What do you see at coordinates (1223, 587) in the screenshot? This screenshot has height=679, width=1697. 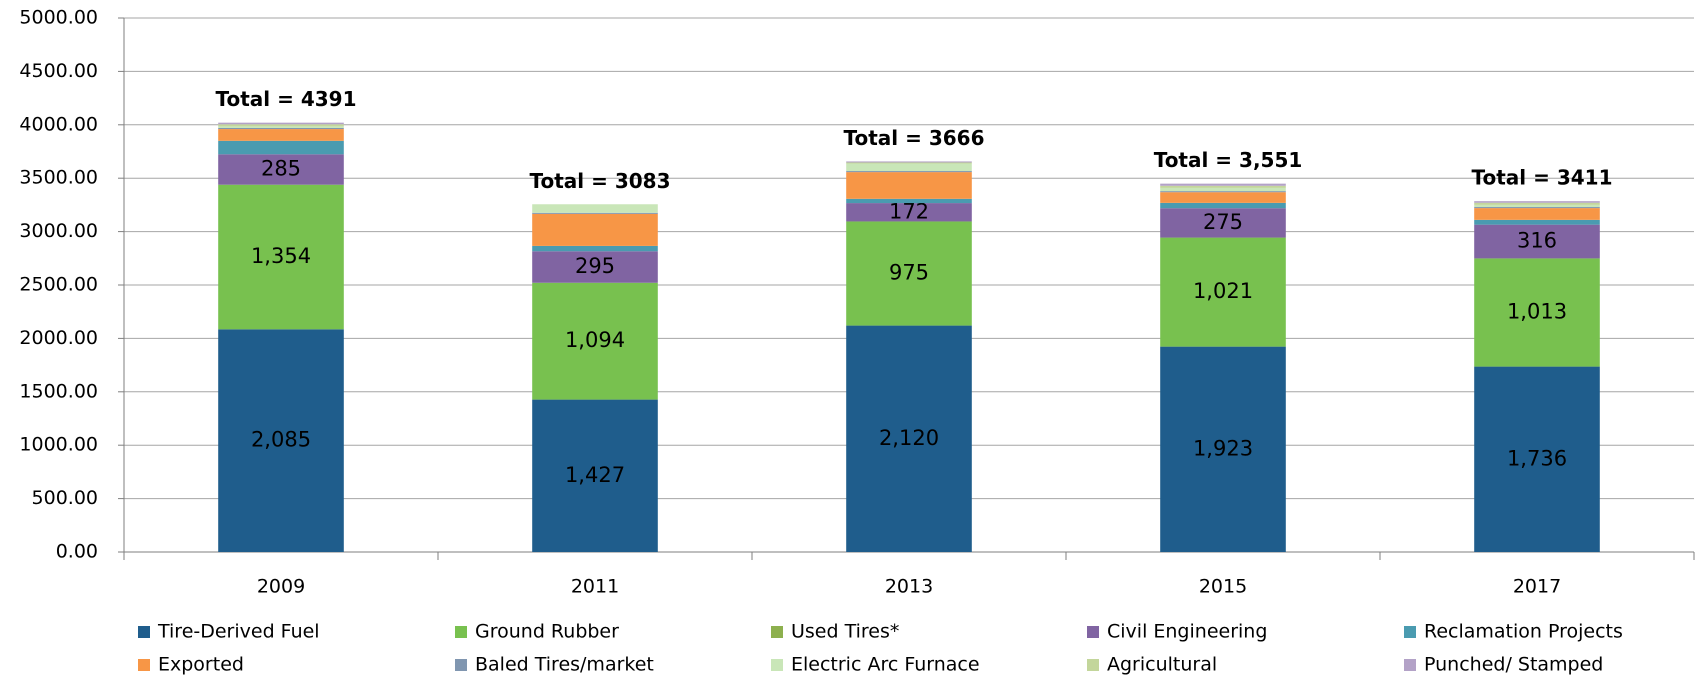 I see `x-tick-label: 2015` at bounding box center [1223, 587].